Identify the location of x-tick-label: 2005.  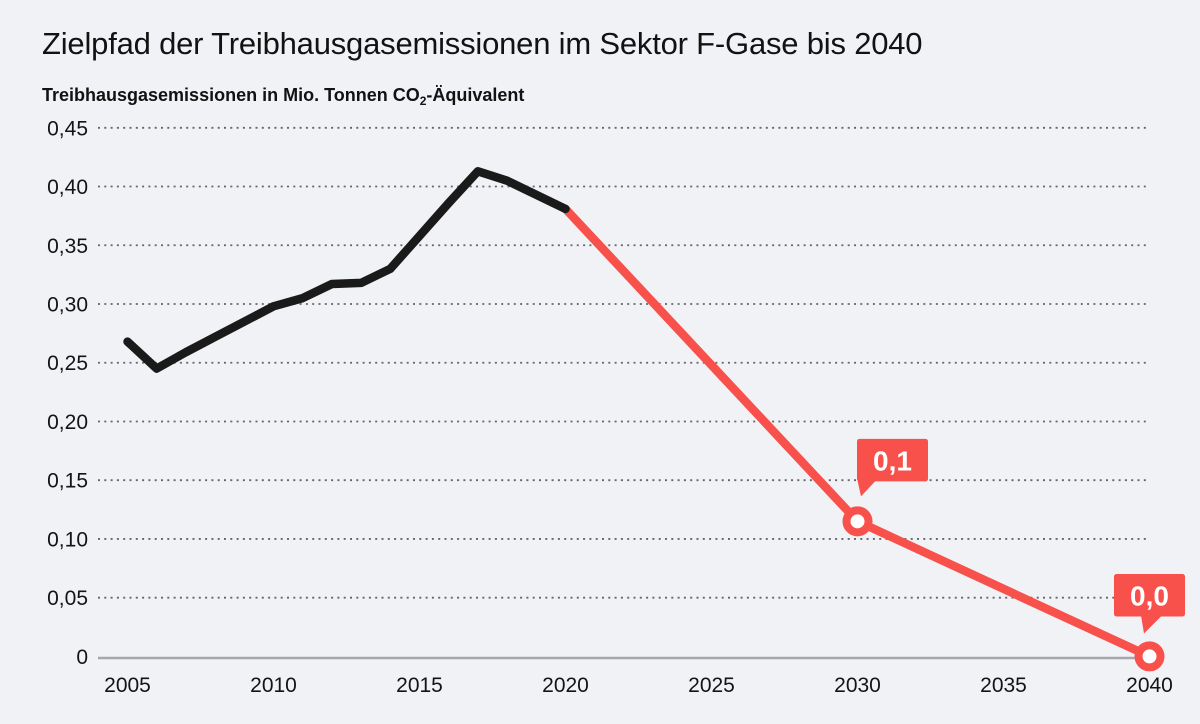
(127, 685).